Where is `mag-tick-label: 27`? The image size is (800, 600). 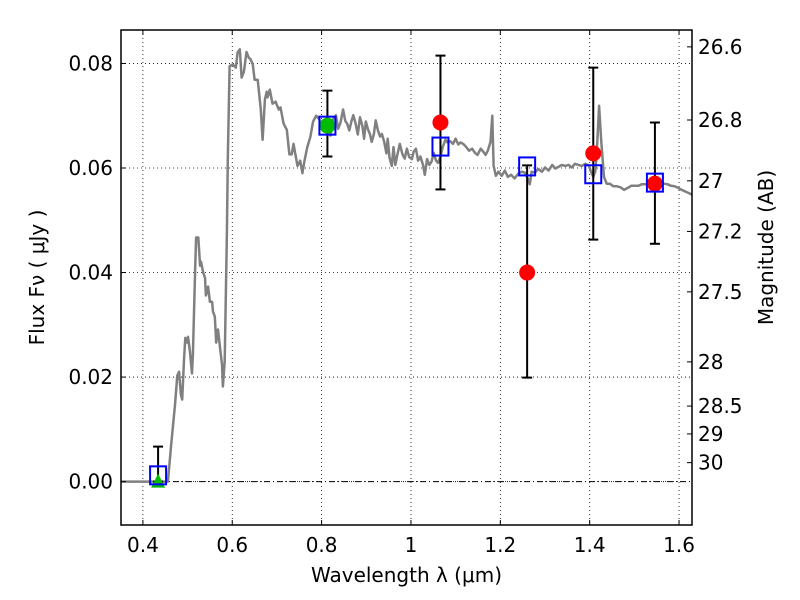
mag-tick-label: 27 is located at coordinates (710, 181).